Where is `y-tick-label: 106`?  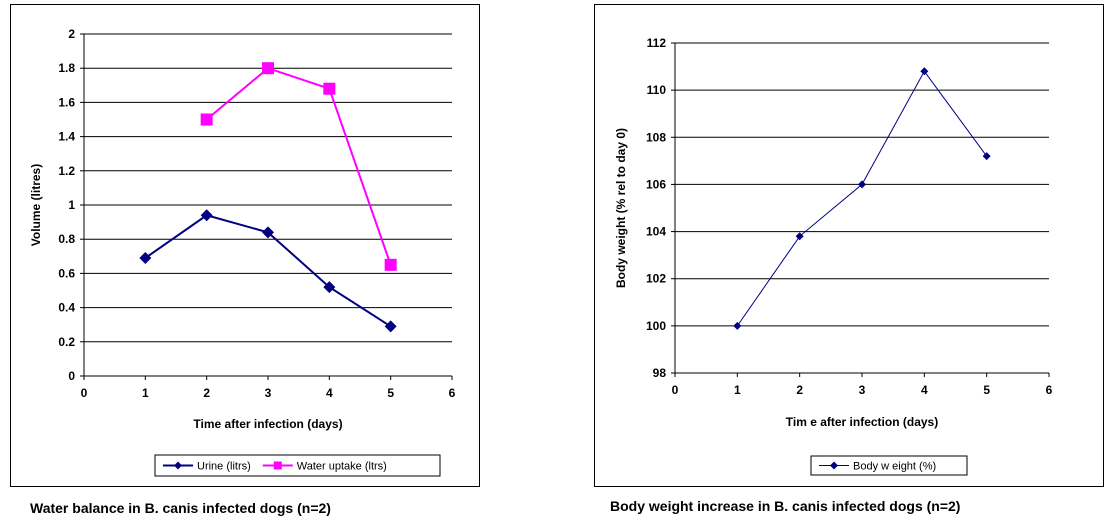 y-tick-label: 106 is located at coordinates (656, 184).